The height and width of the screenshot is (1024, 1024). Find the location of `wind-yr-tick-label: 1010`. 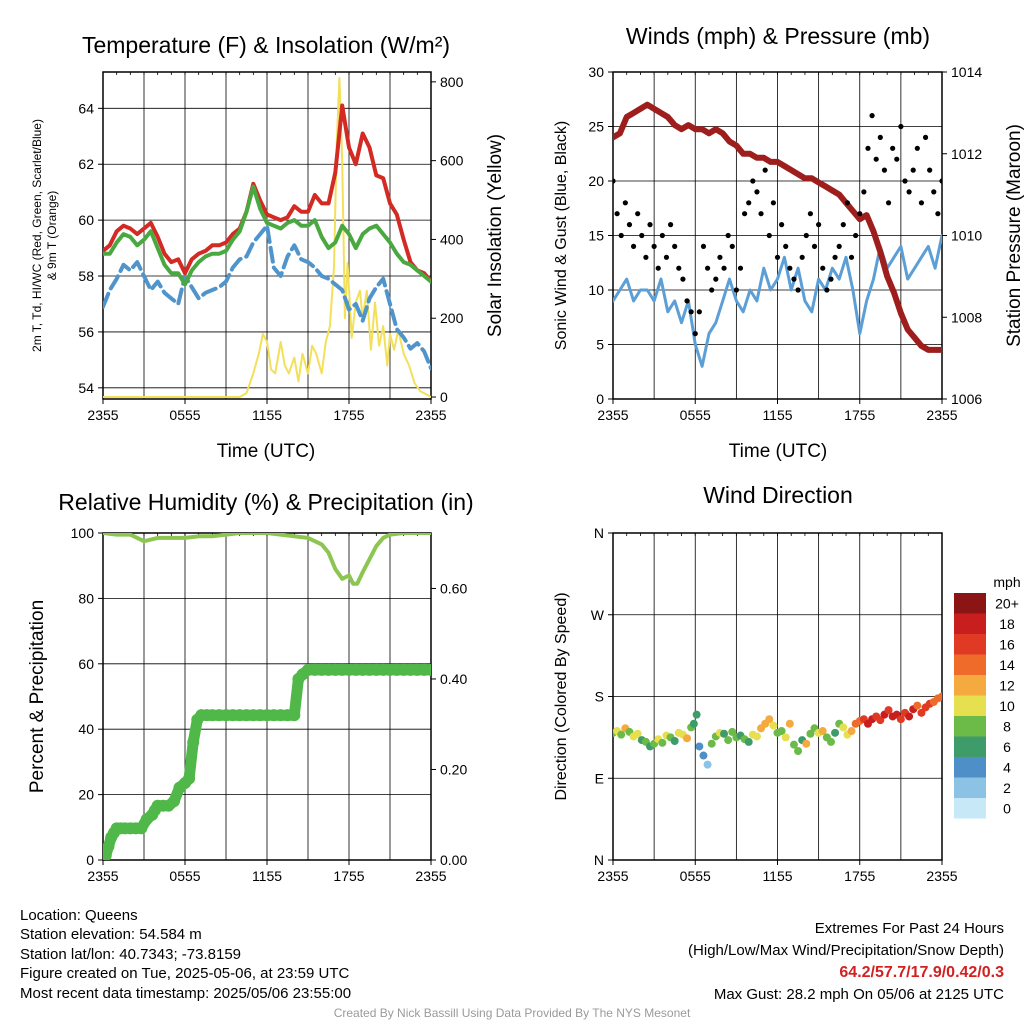

wind-yr-tick-label: 1010 is located at coordinates (966, 236).